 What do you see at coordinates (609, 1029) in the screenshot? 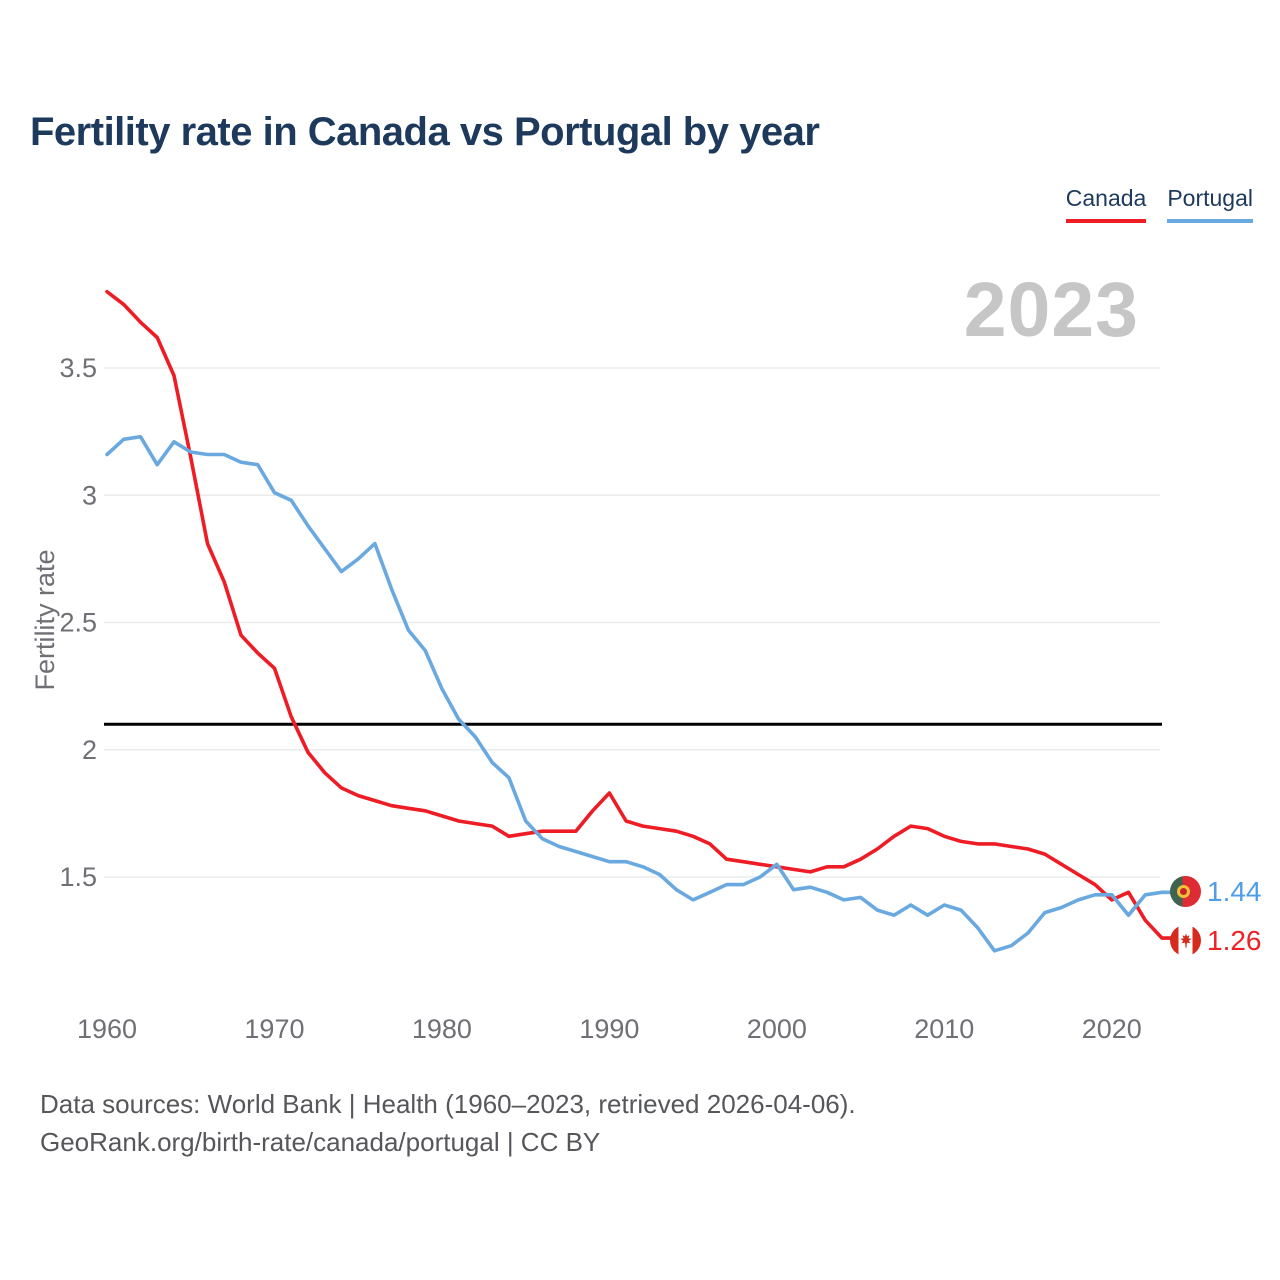
I see `x-tick-label: 1990` at bounding box center [609, 1029].